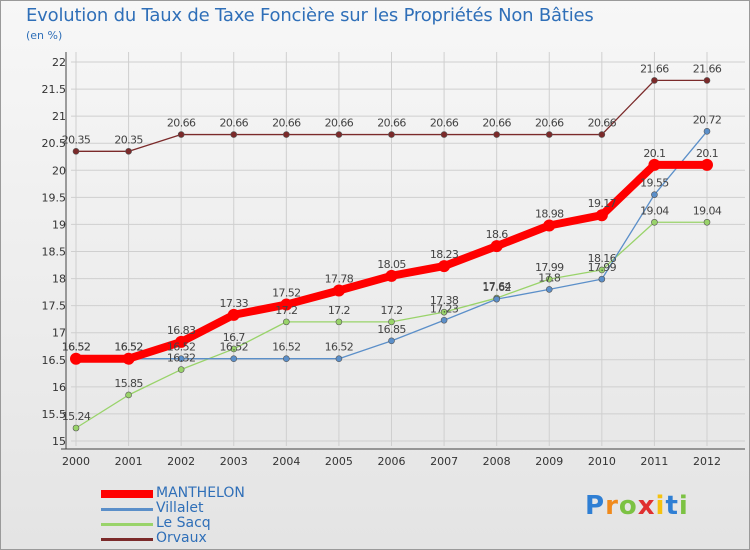  Describe the element at coordinates (339, 461) in the screenshot. I see `x-tick-label: 2005` at that location.